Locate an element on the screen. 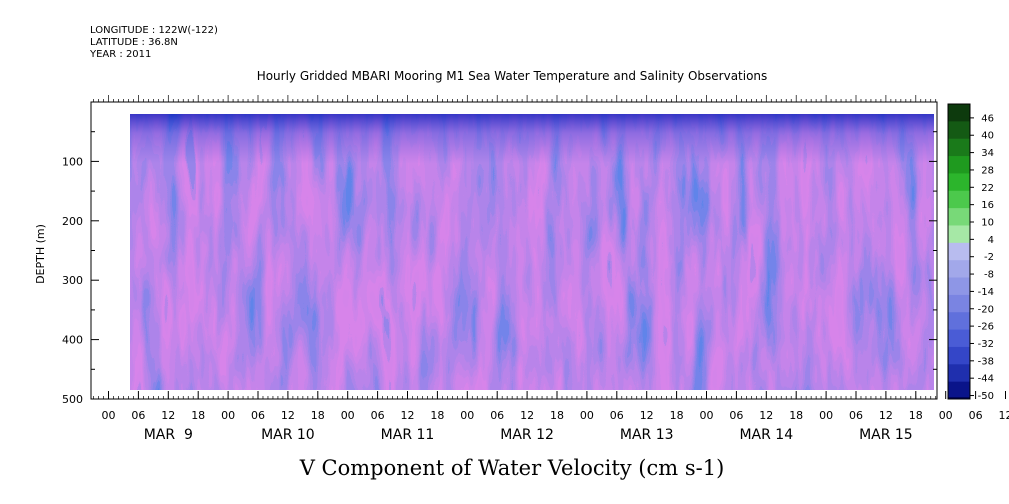 The image size is (1009, 504). colorbar is located at coordinates (960, 251).